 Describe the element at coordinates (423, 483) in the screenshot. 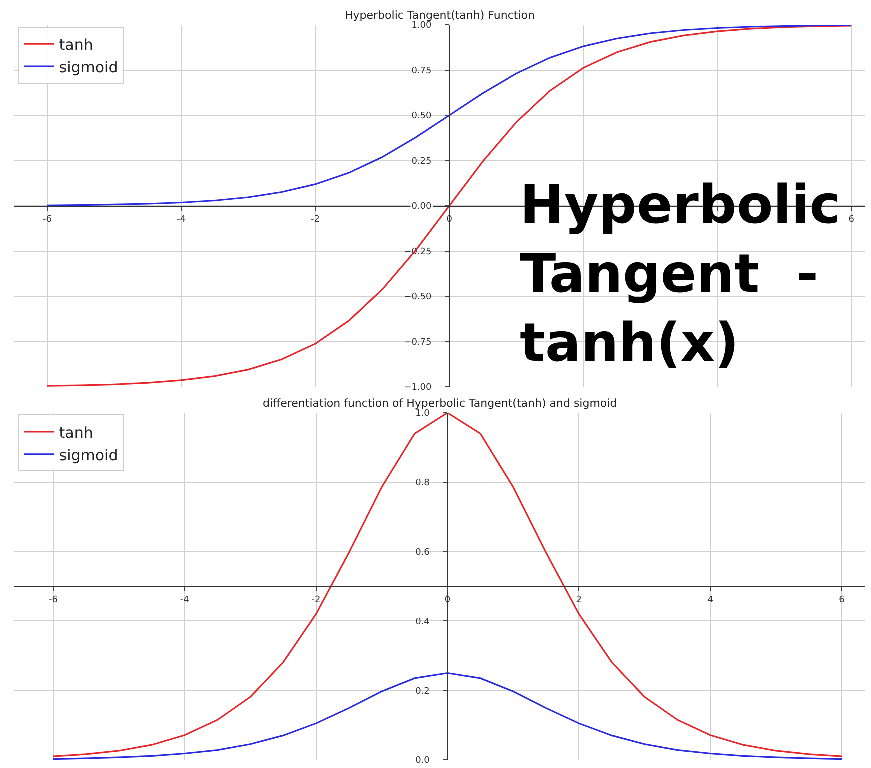

I see `y-tick-label: 0.8` at that location.